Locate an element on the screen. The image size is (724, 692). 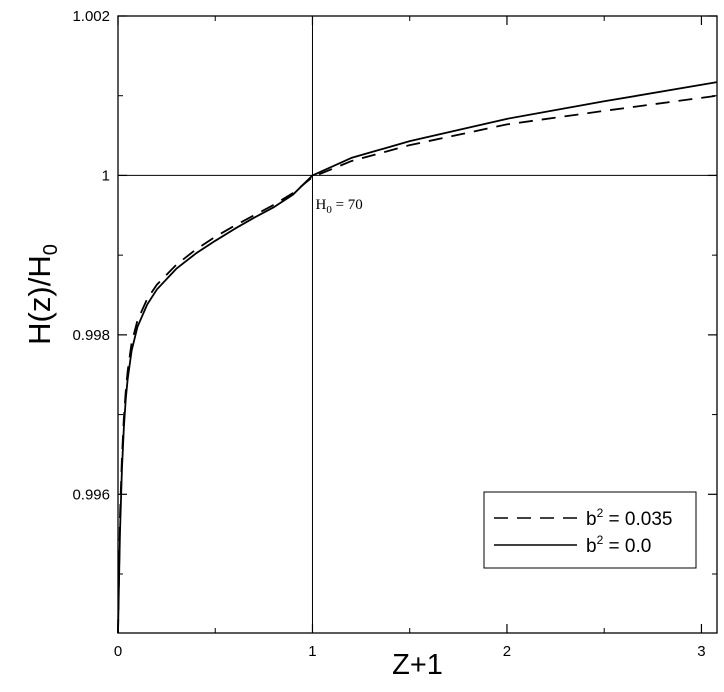
y-tick-label: 1.002 is located at coordinates (91, 16).